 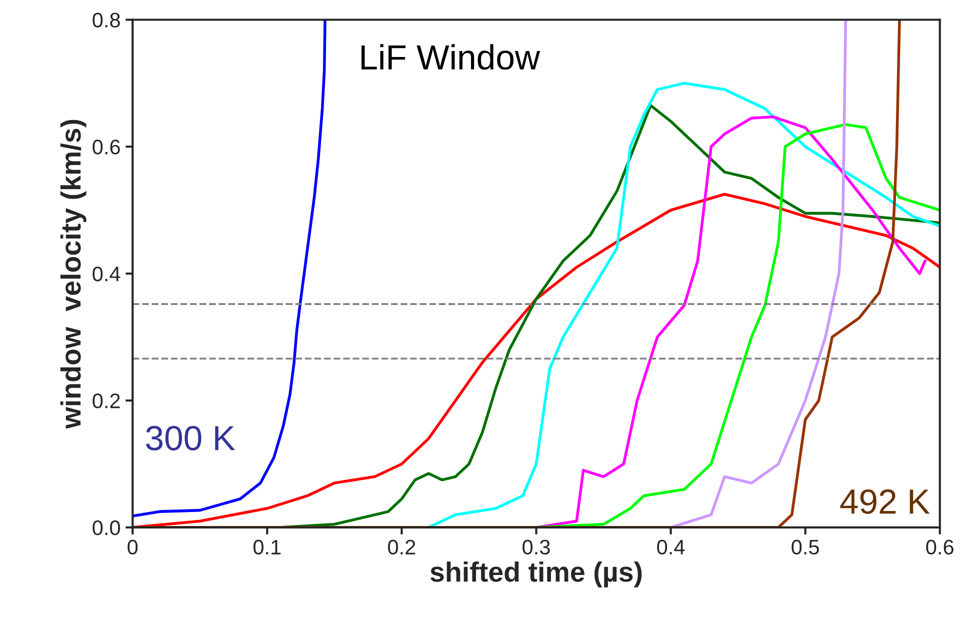 I want to click on y-tick-label: 0.0, so click(x=106, y=528).